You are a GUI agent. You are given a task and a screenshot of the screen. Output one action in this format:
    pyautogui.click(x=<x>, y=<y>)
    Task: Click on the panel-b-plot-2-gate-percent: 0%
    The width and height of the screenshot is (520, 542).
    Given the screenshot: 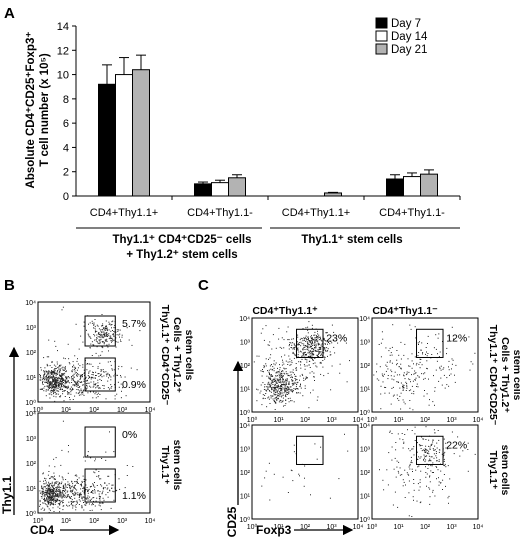 What is the action you would take?
    pyautogui.click(x=129, y=435)
    